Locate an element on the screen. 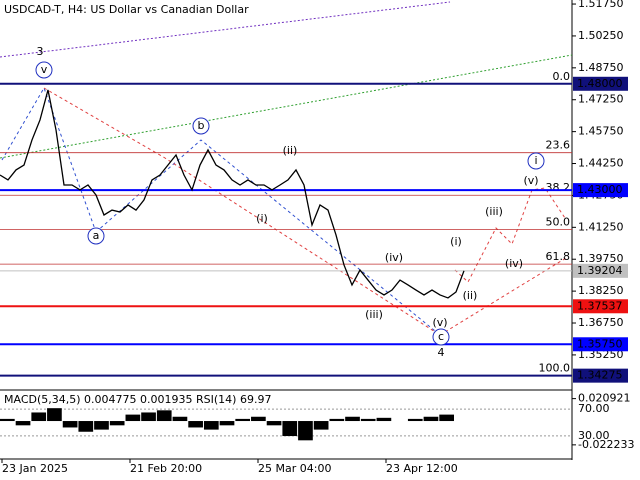 The width and height of the screenshot is (640, 480). y-tick-label: 1.47250 is located at coordinates (601, 99).